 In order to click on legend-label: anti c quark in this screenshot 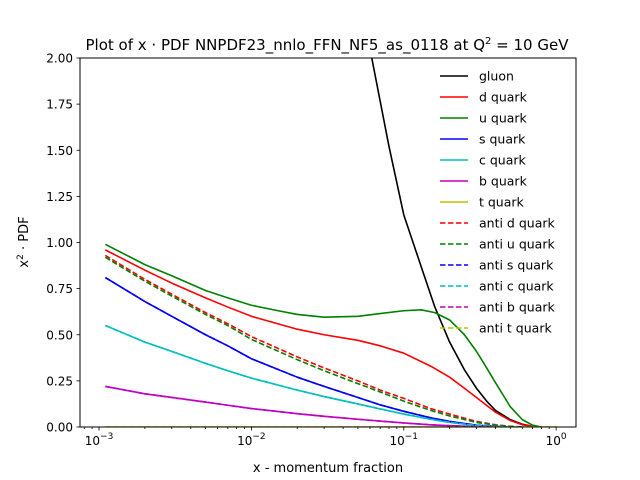, I will do `click(516, 286)`.